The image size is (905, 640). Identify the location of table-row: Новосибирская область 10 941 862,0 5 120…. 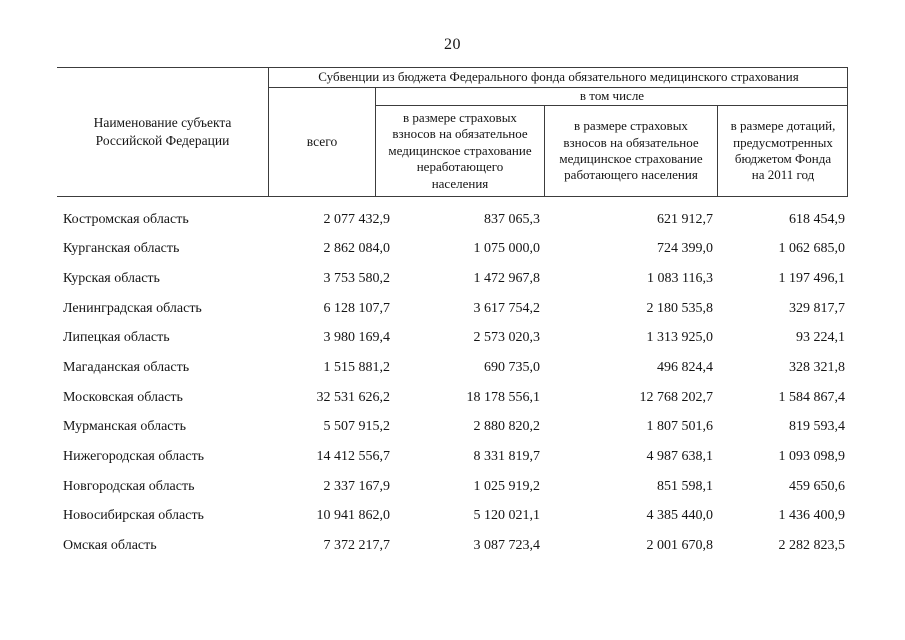
(452, 516).